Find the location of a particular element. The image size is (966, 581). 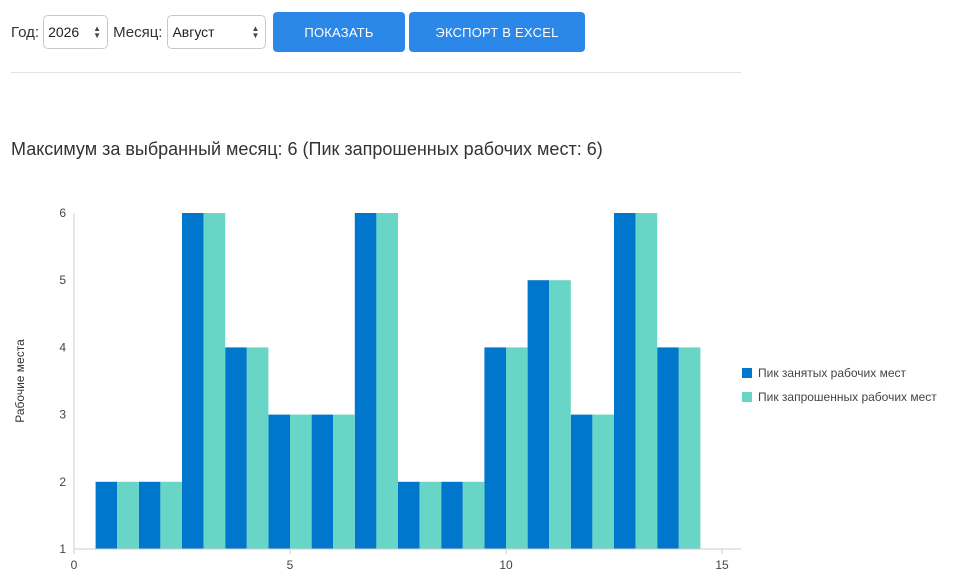

bar-series2-x14 is located at coordinates (689, 448).